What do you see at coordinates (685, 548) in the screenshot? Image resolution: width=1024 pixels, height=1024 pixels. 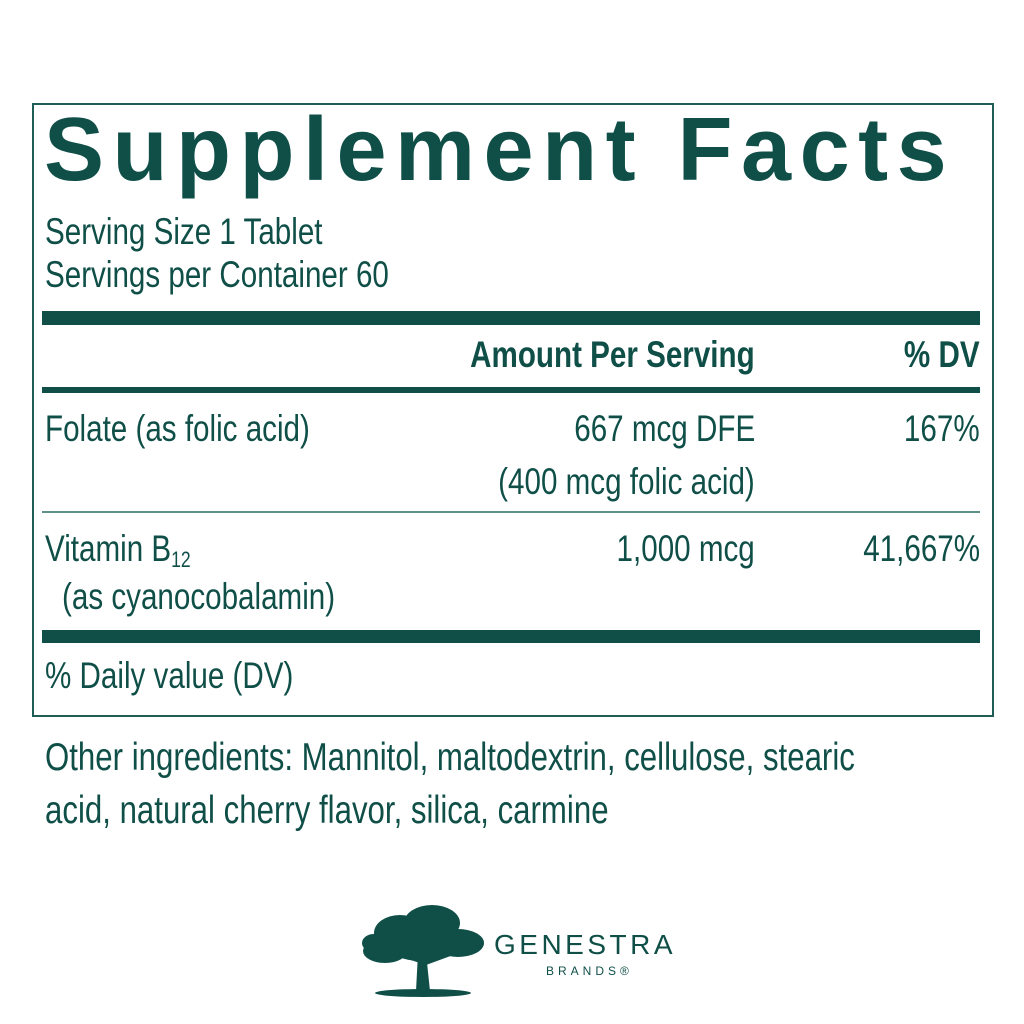 I see `row-b12-amount: 1,000 mcg` at bounding box center [685, 548].